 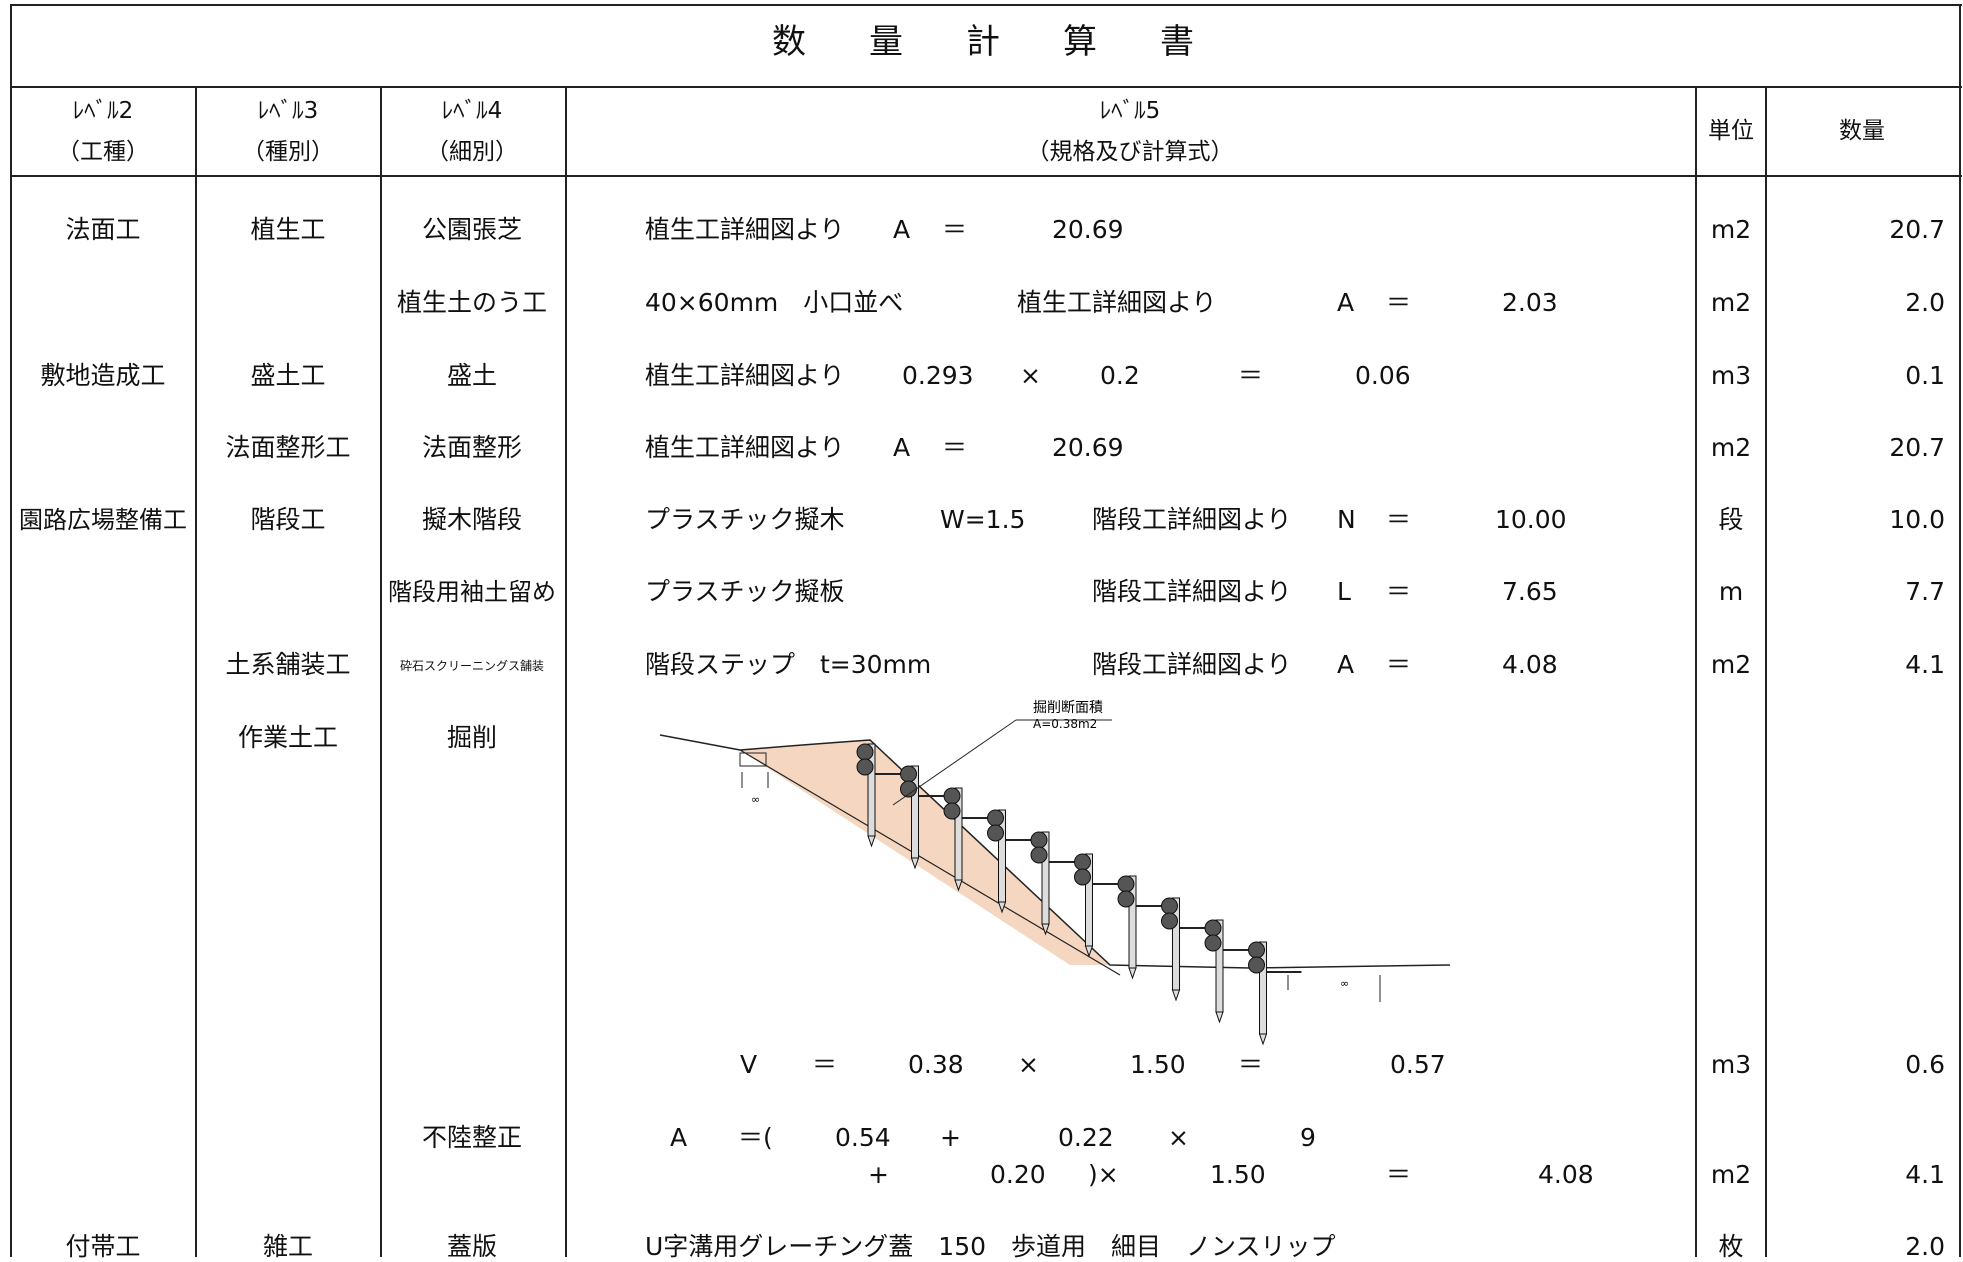 I want to click on formula-part: 1.50, so click(x=1158, y=1064).